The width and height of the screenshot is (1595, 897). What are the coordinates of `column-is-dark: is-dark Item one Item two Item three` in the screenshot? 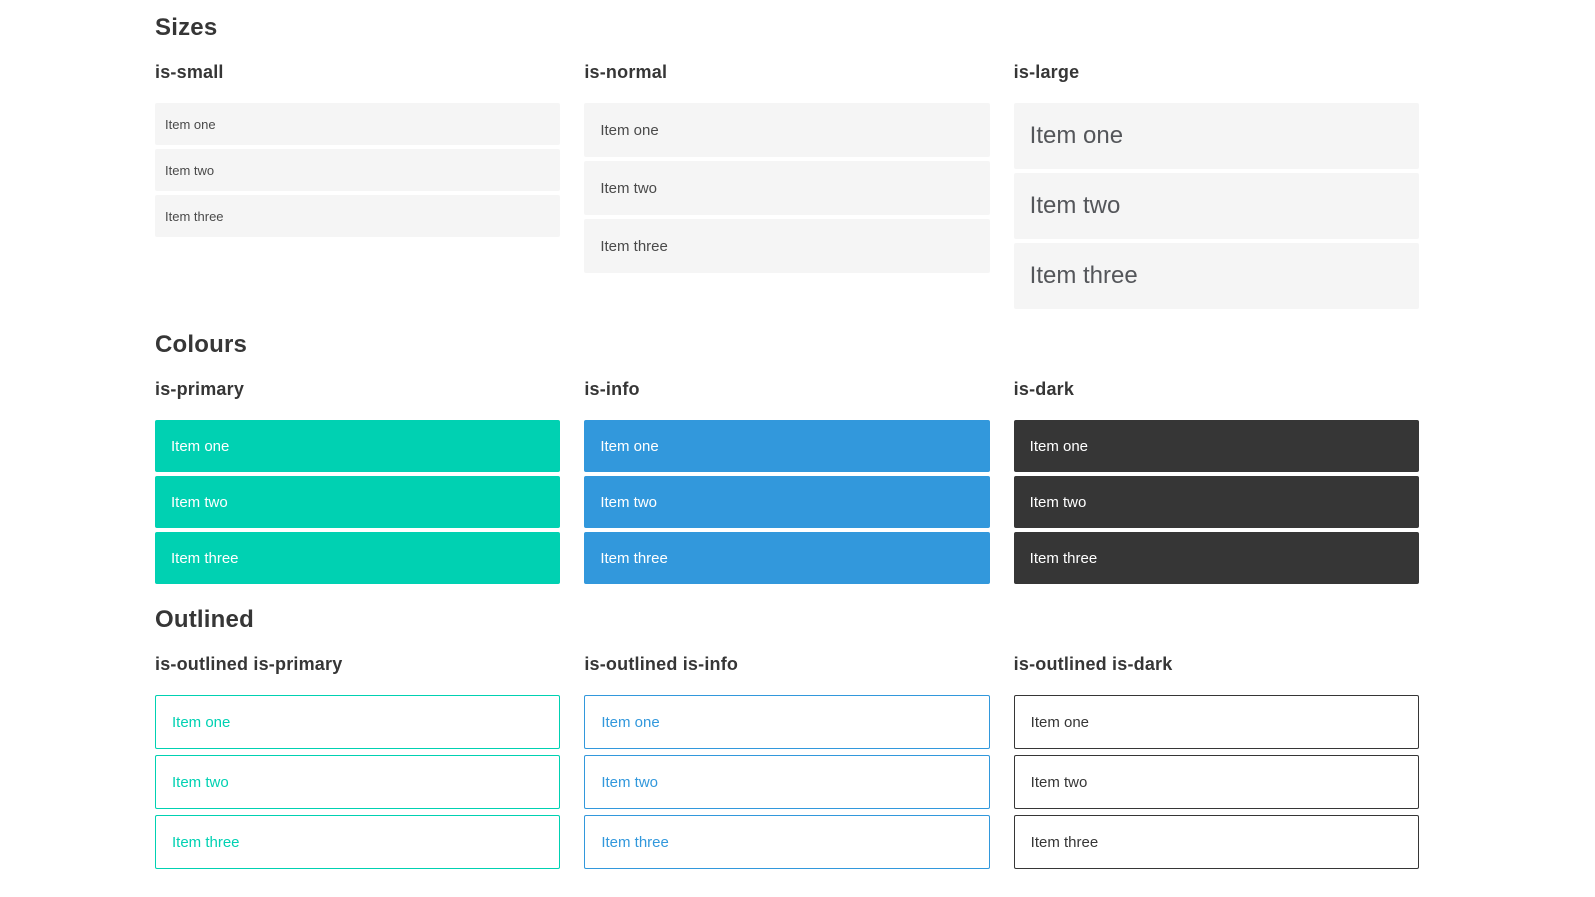 It's located at (1216, 481).